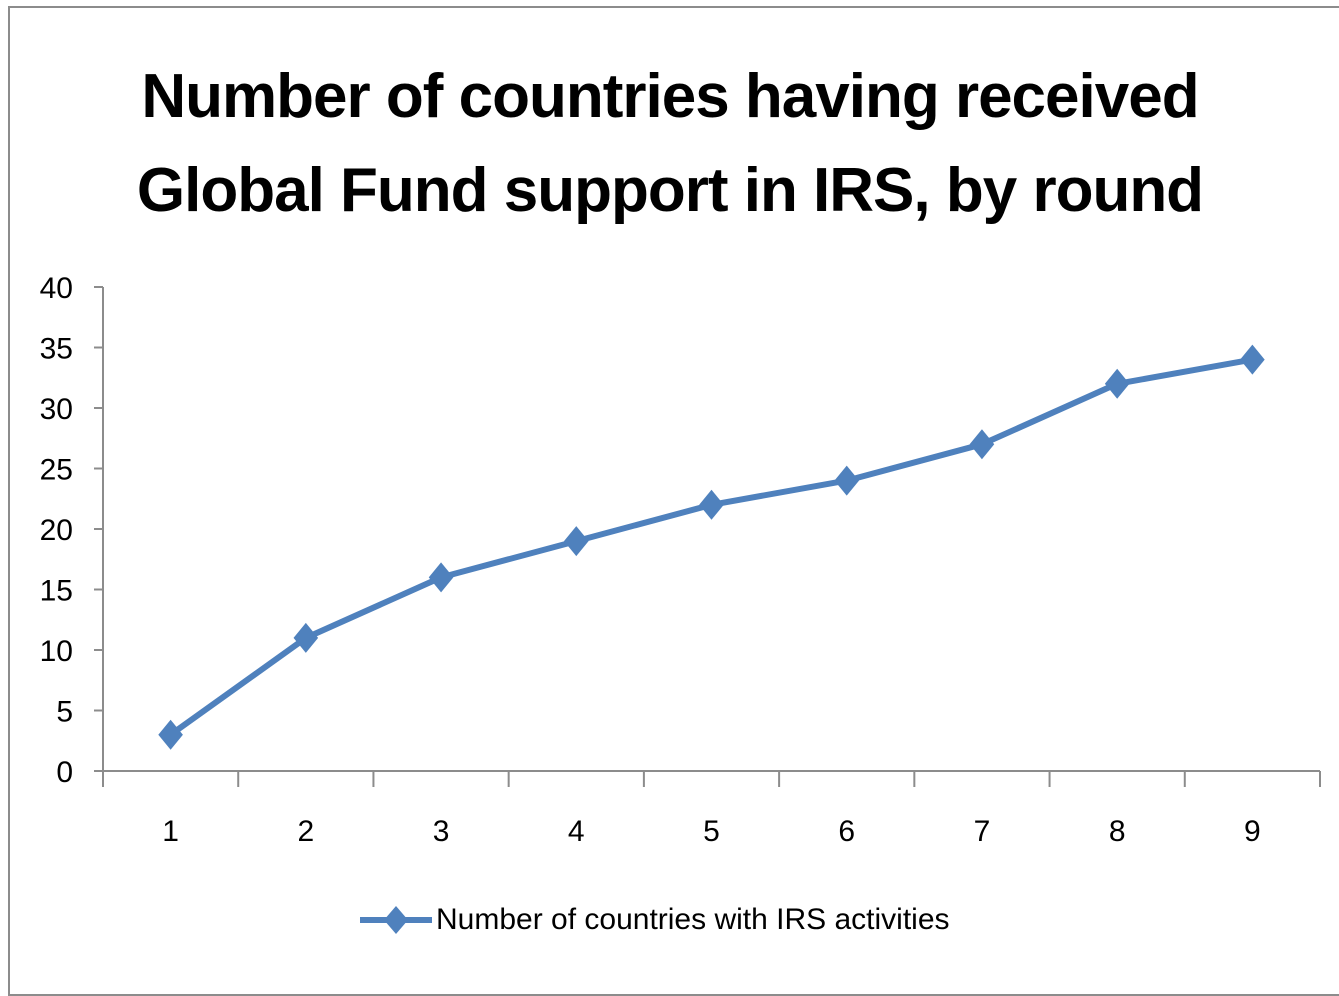  I want to click on x-tick-label: 2, so click(305, 831).